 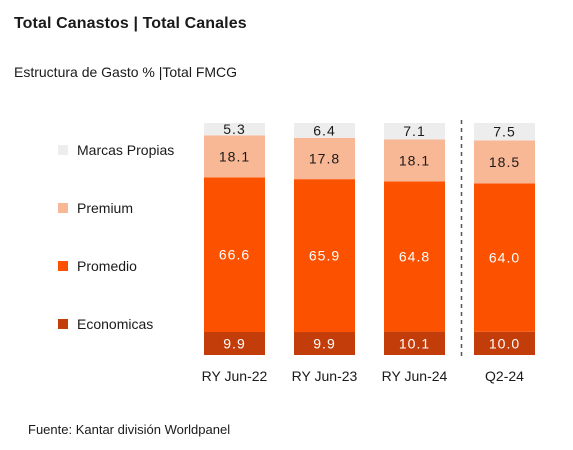 I want to click on data-label-promedio-ry-jun-23: 65.9, so click(x=324, y=256).